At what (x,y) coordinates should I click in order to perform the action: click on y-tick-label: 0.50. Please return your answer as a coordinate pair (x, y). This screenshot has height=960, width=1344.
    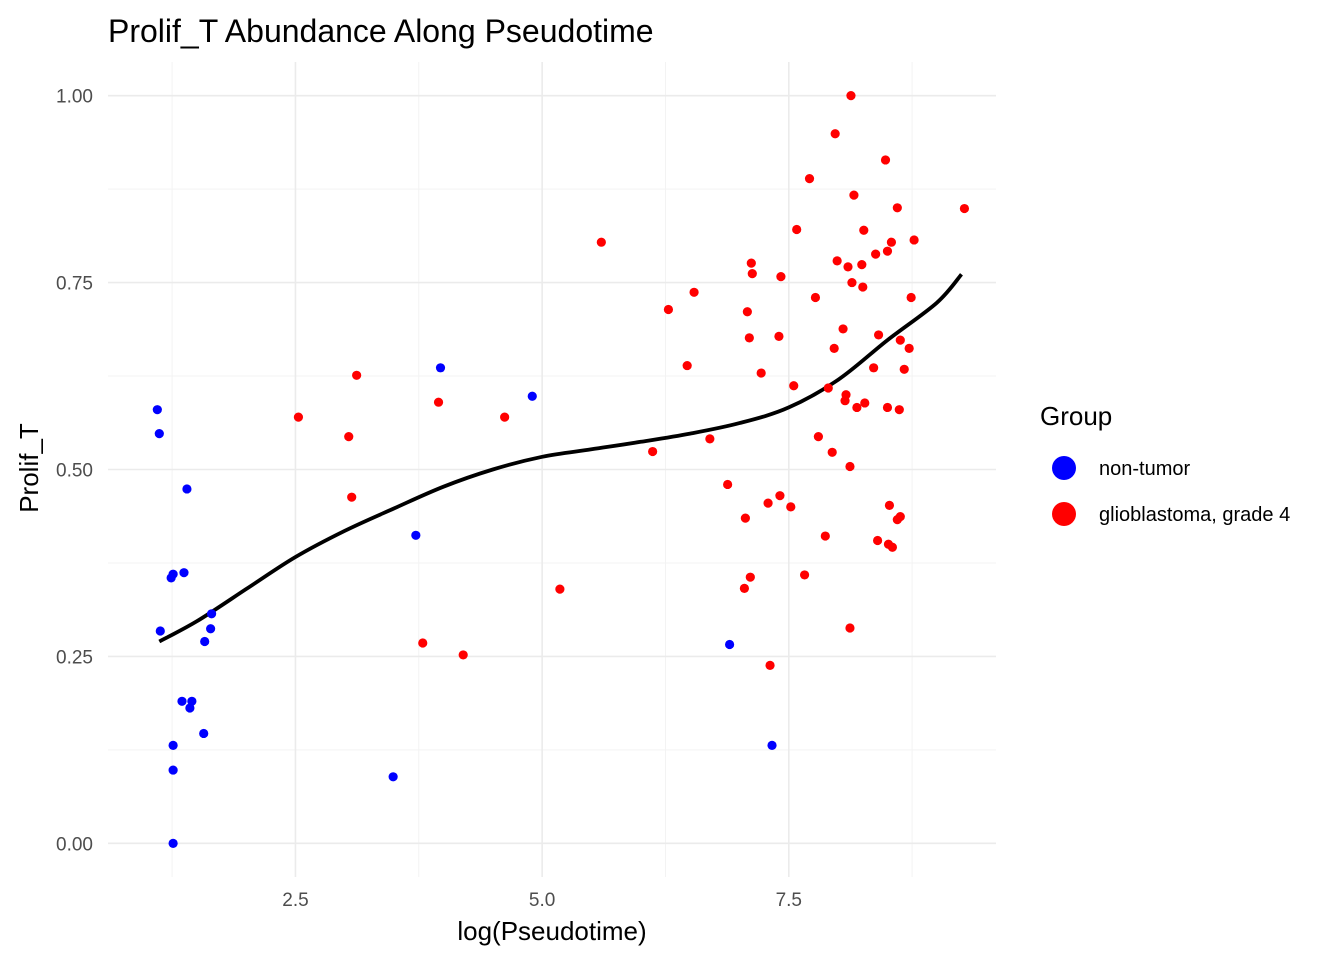
    Looking at the image, I should click on (74, 471).